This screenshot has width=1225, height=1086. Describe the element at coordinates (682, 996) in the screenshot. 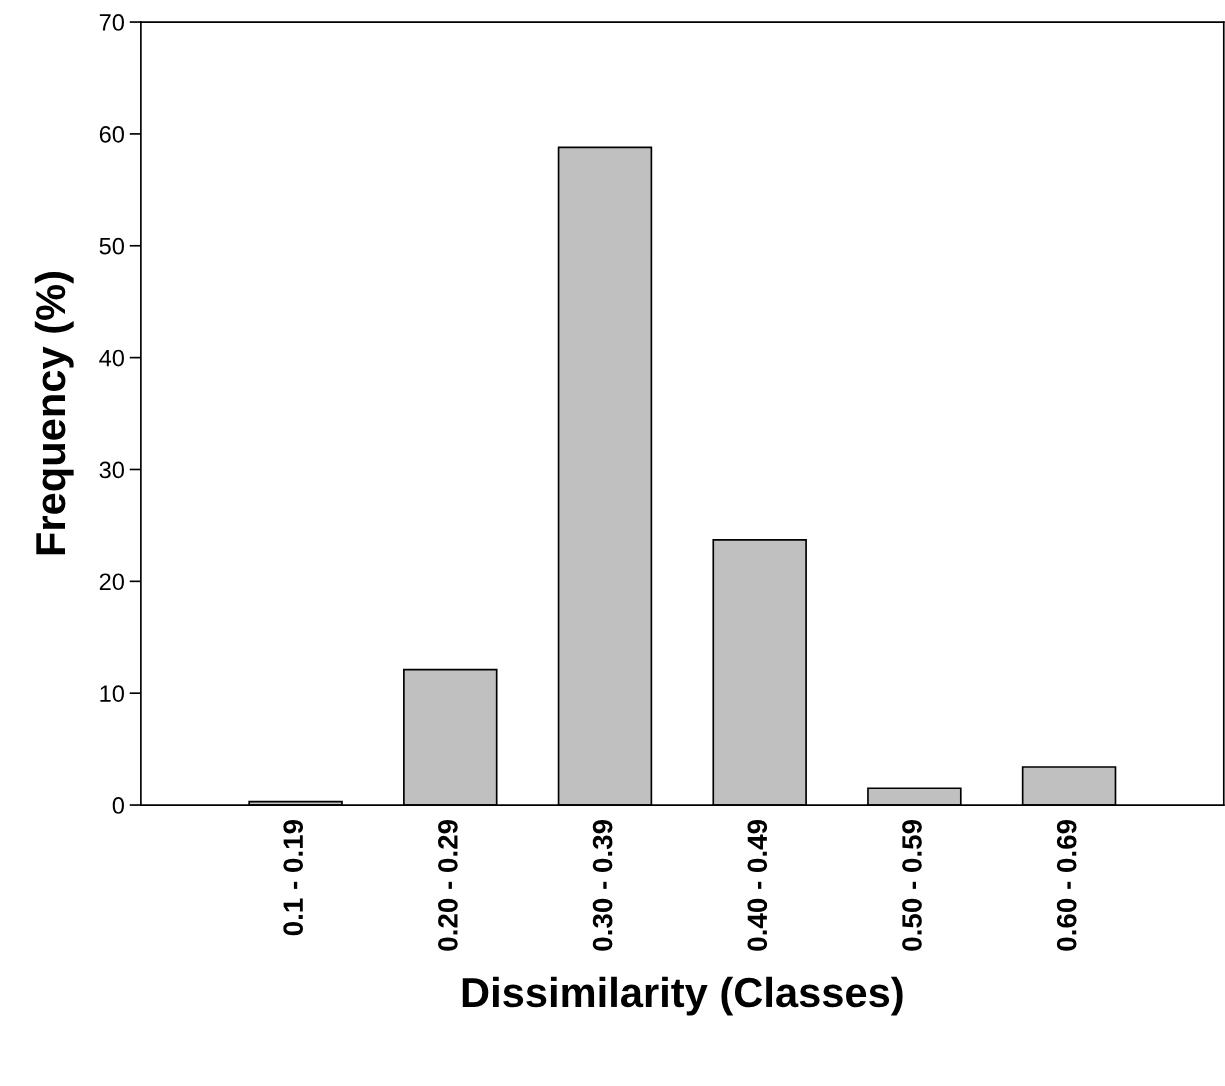

I see `x-axis-title: Dissimilarity (Classes)` at that location.